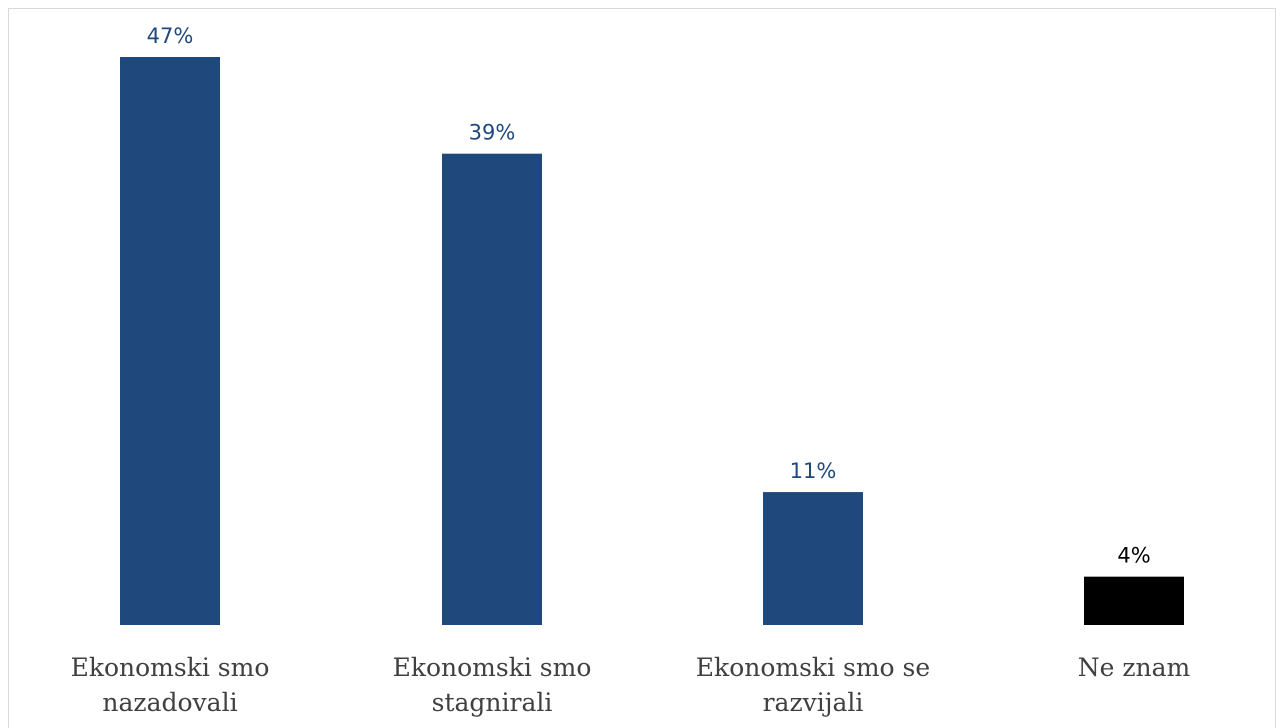 This screenshot has width=1285, height=728. I want to click on category-label-1-line-1: Ekonomski smo, so click(170, 667).